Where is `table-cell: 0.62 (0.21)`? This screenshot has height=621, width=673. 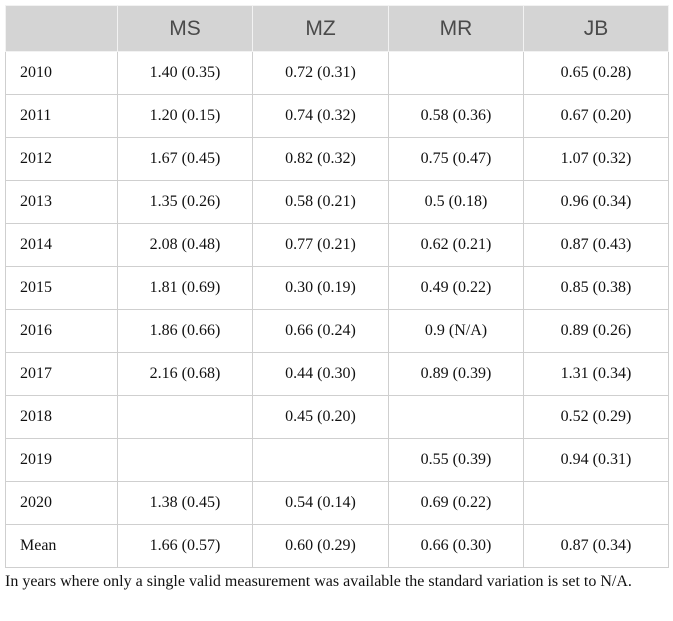 table-cell: 0.62 (0.21) is located at coordinates (456, 245).